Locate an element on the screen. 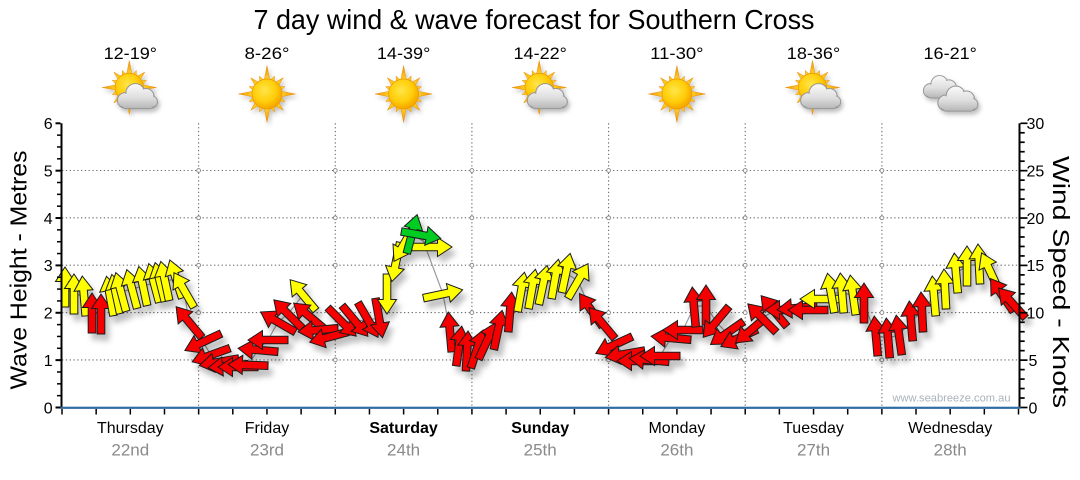 The height and width of the screenshot is (480, 1080). svg-text: 18-36° is located at coordinates (813, 53).